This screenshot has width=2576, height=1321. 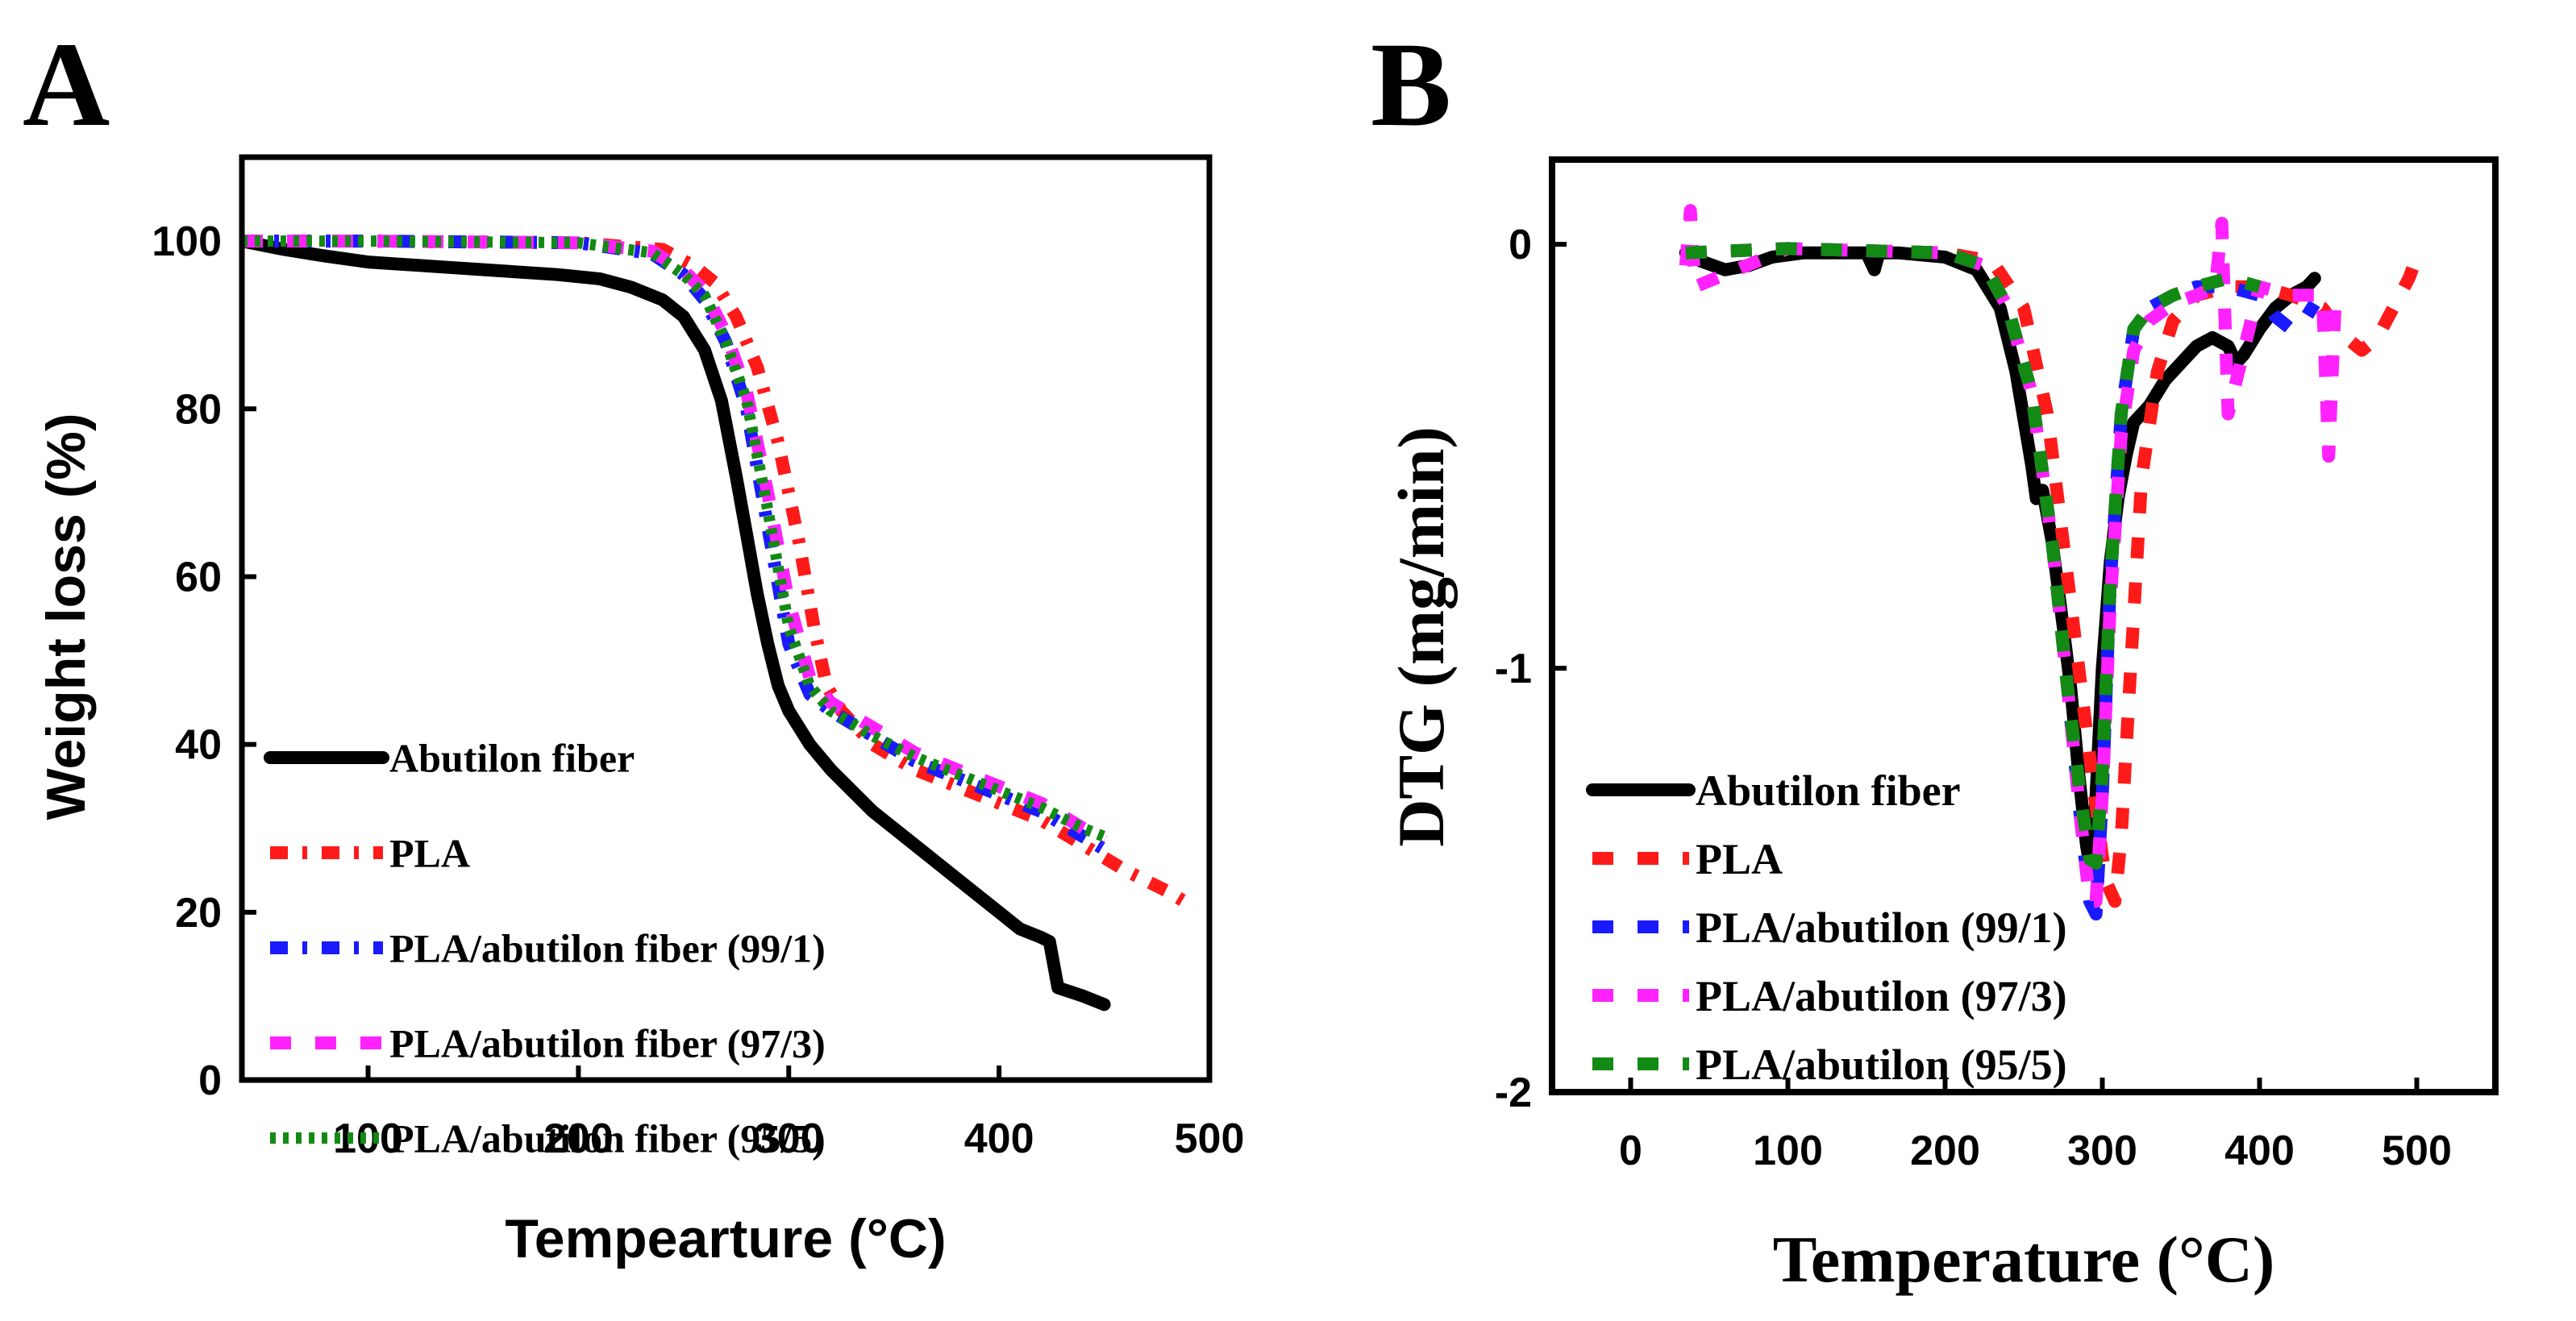 What do you see at coordinates (607, 948) in the screenshot?
I see `legend-label-pla991: PLA/abutilon fiber (99/1)` at bounding box center [607, 948].